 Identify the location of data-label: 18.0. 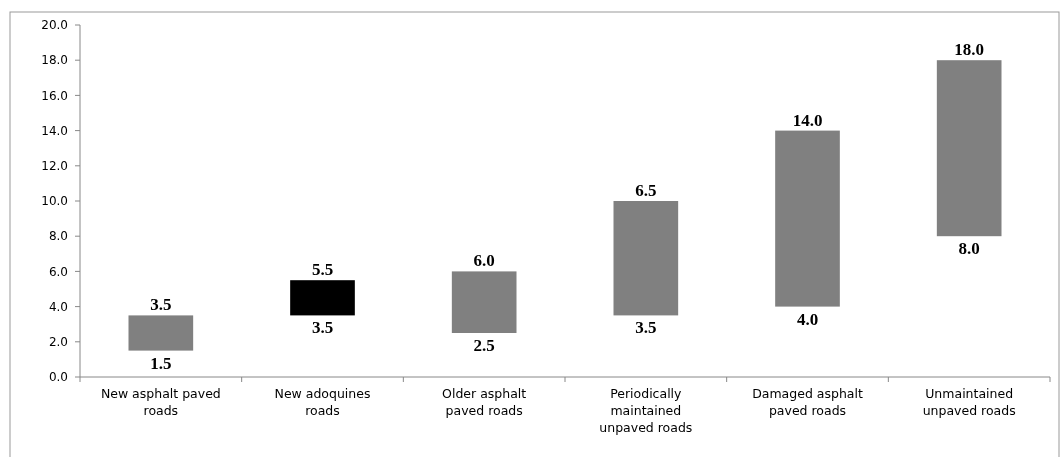
(969, 50).